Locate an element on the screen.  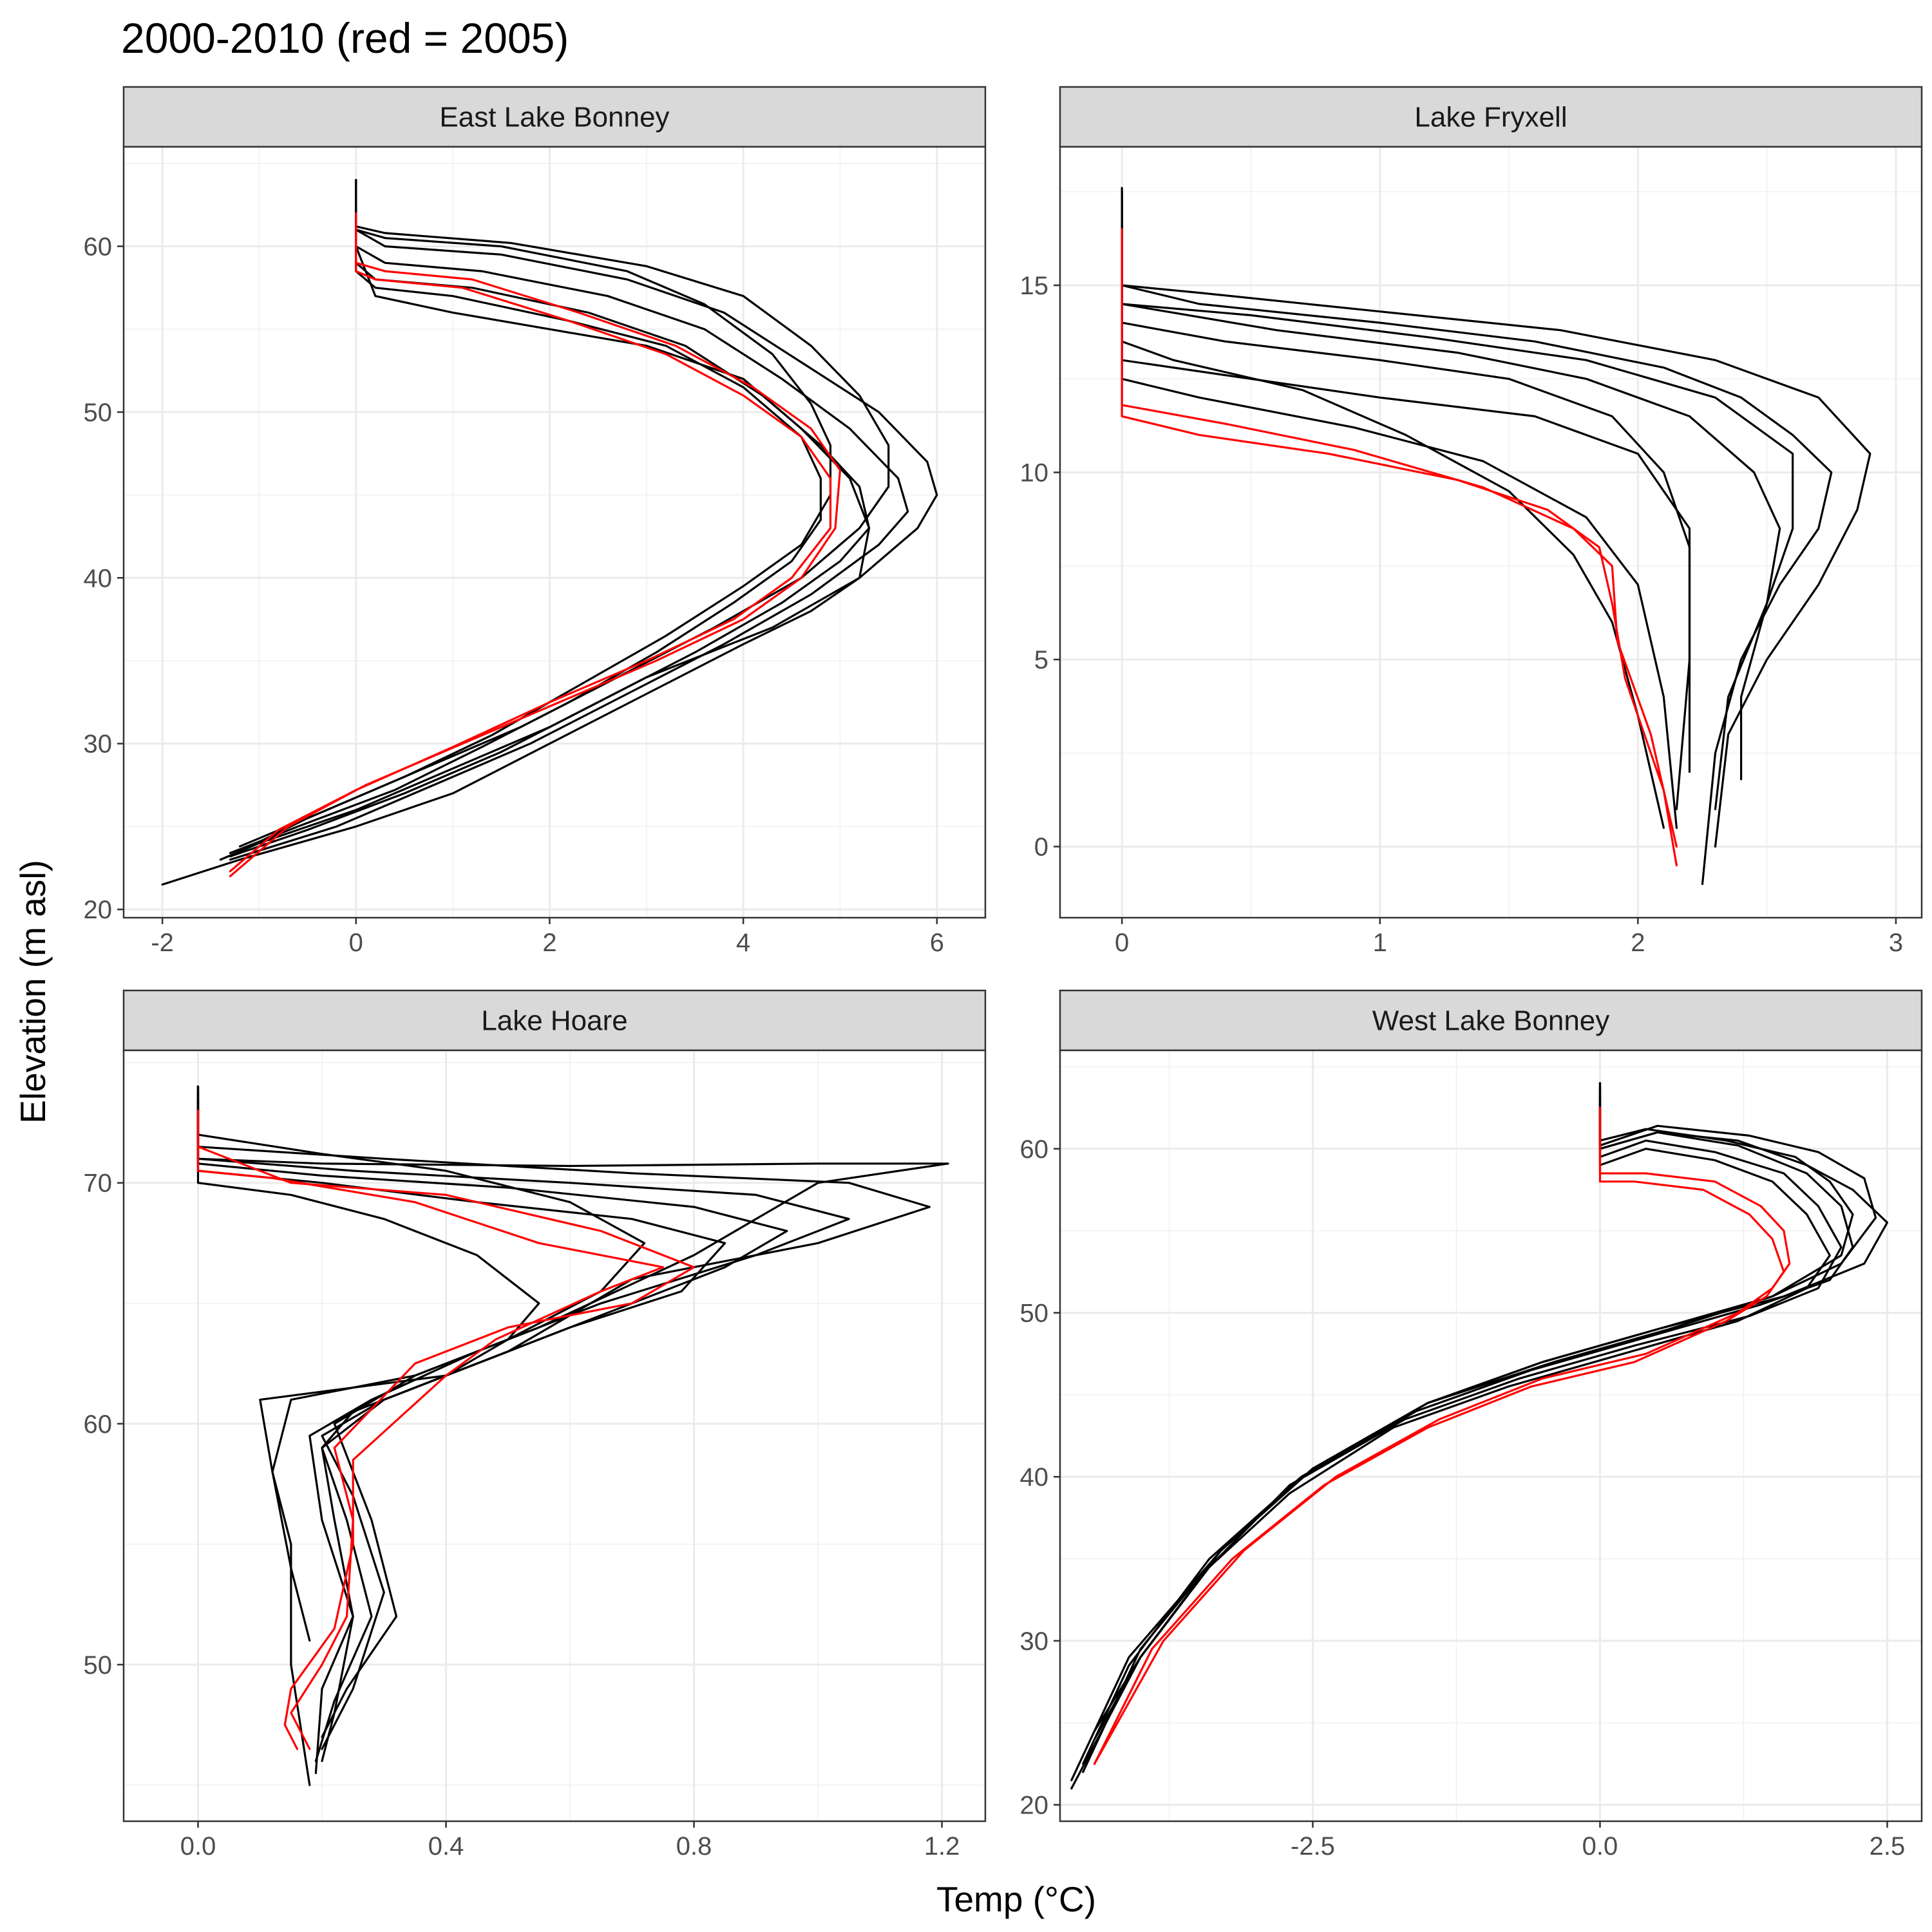
x-axis-title: Temp (°C) is located at coordinates (1016, 1899).